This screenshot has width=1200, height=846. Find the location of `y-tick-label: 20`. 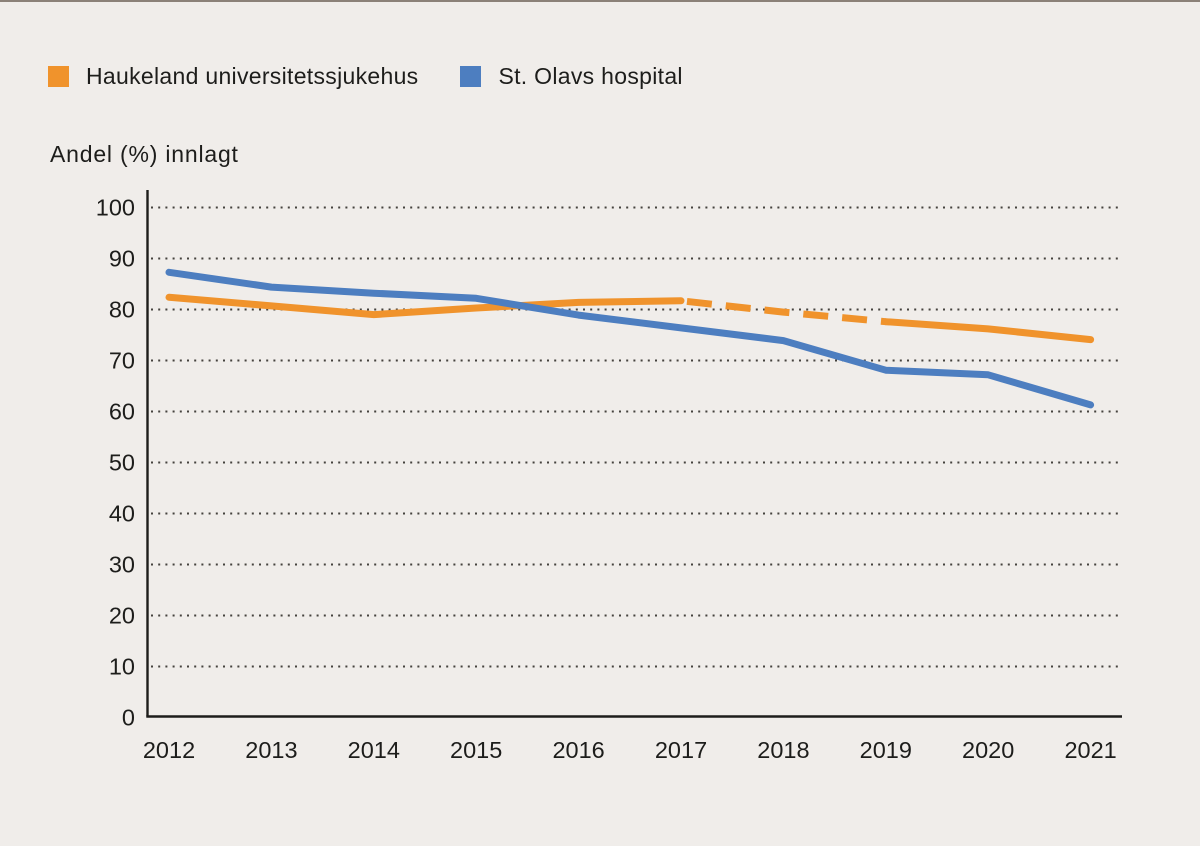

y-tick-label: 20 is located at coordinates (122, 616).